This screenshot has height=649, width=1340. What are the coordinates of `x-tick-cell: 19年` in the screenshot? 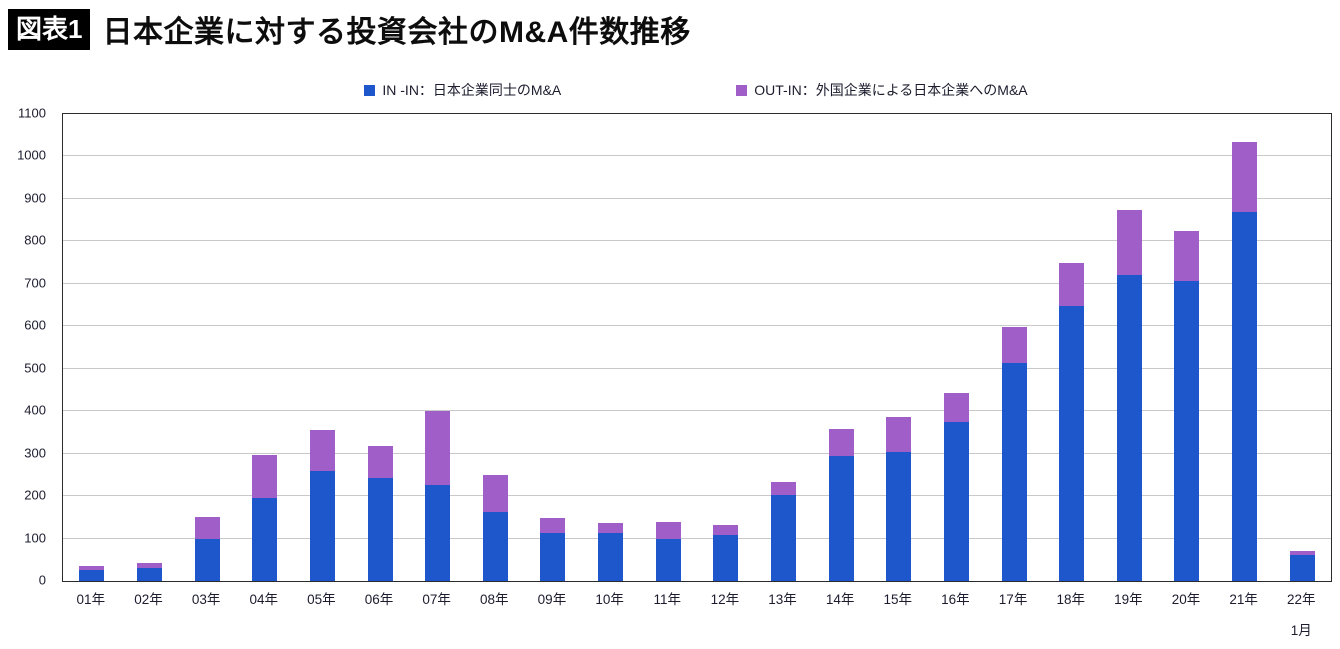 It's located at (1129, 613).